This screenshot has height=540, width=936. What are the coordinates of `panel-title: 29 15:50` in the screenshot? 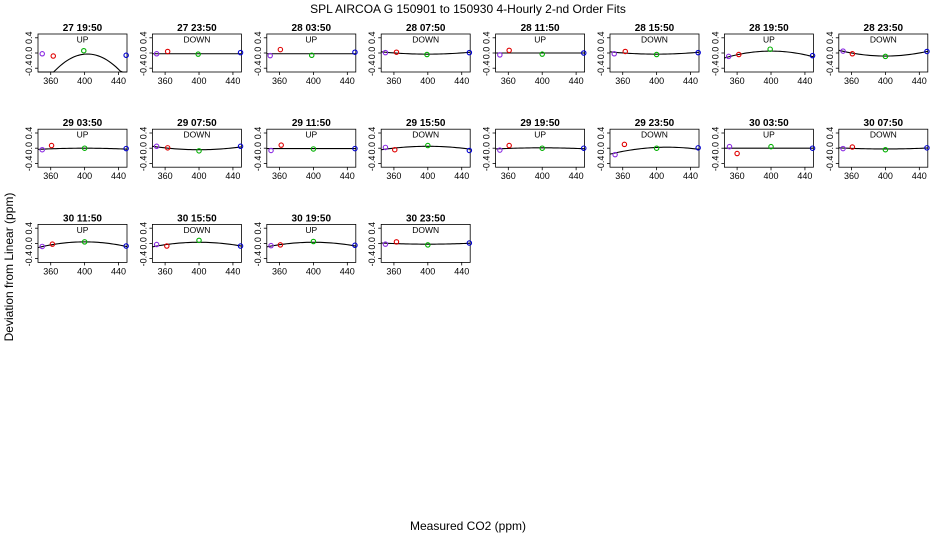 It's located at (426, 123).